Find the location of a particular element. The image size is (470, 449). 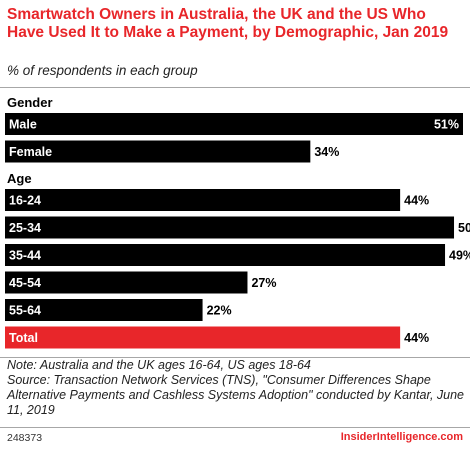

category-label-25-34: 25-34 is located at coordinates (25, 228).